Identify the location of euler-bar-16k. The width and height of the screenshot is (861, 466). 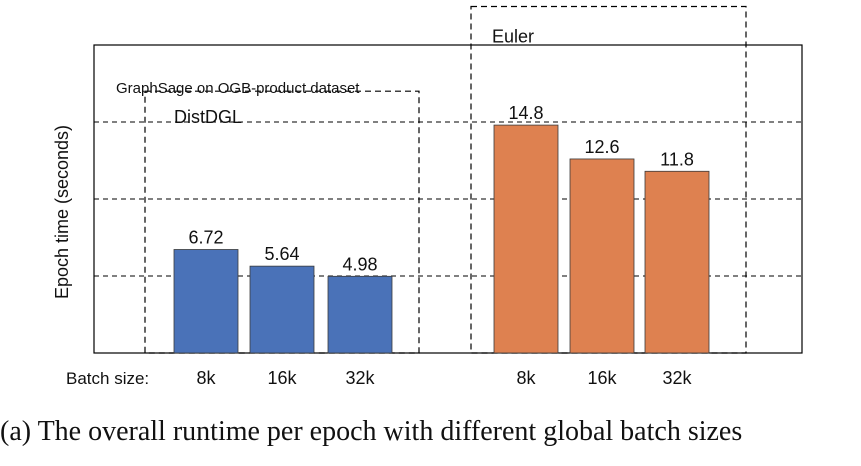
(602, 256).